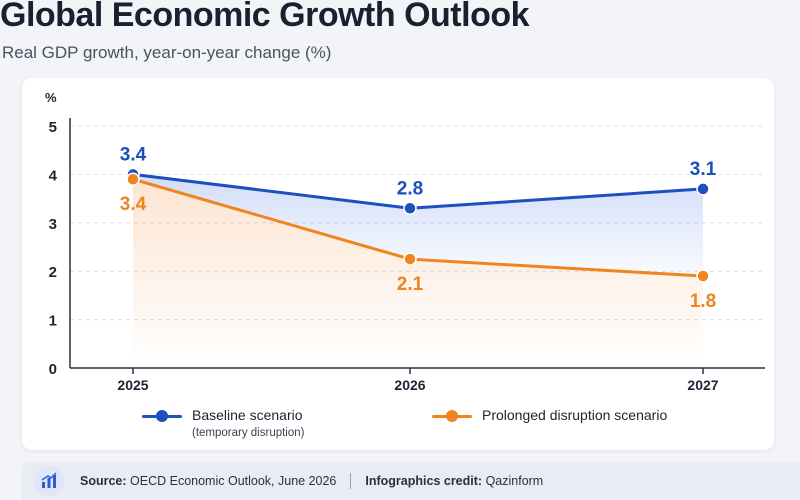  What do you see at coordinates (132, 385) in the screenshot?
I see `x-tick-label: 2025` at bounding box center [132, 385].